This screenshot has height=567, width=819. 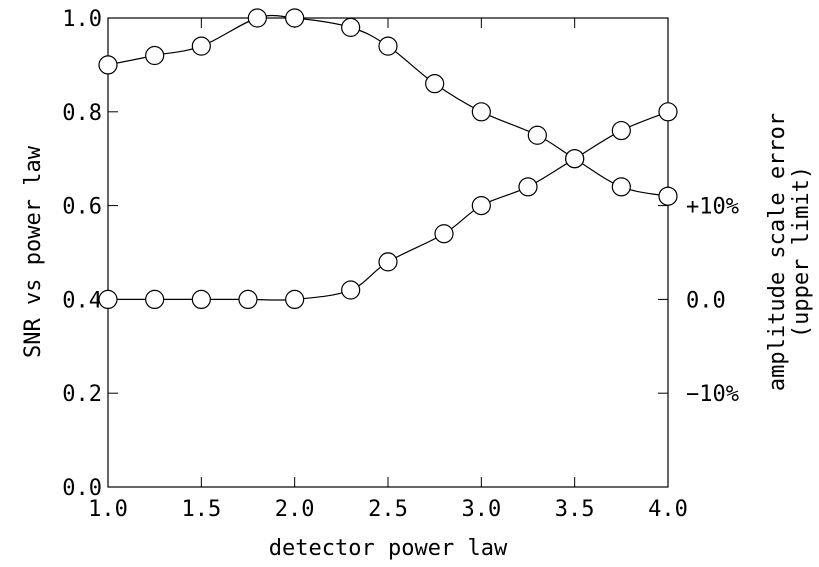 I want to click on x-tick-label: 2.5, so click(x=388, y=509).